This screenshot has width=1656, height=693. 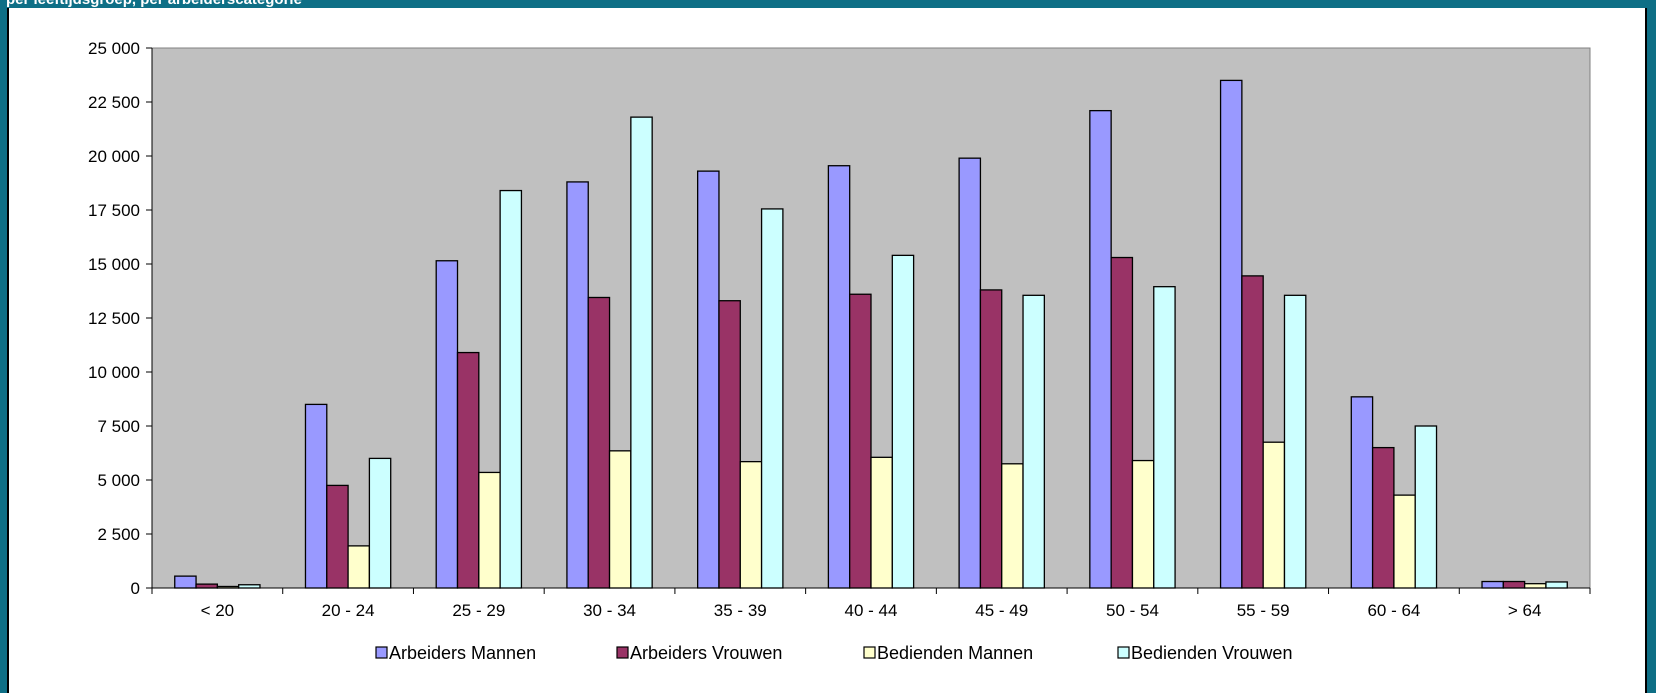 What do you see at coordinates (118, 534) in the screenshot?
I see `y-tick-label: 2 500` at bounding box center [118, 534].